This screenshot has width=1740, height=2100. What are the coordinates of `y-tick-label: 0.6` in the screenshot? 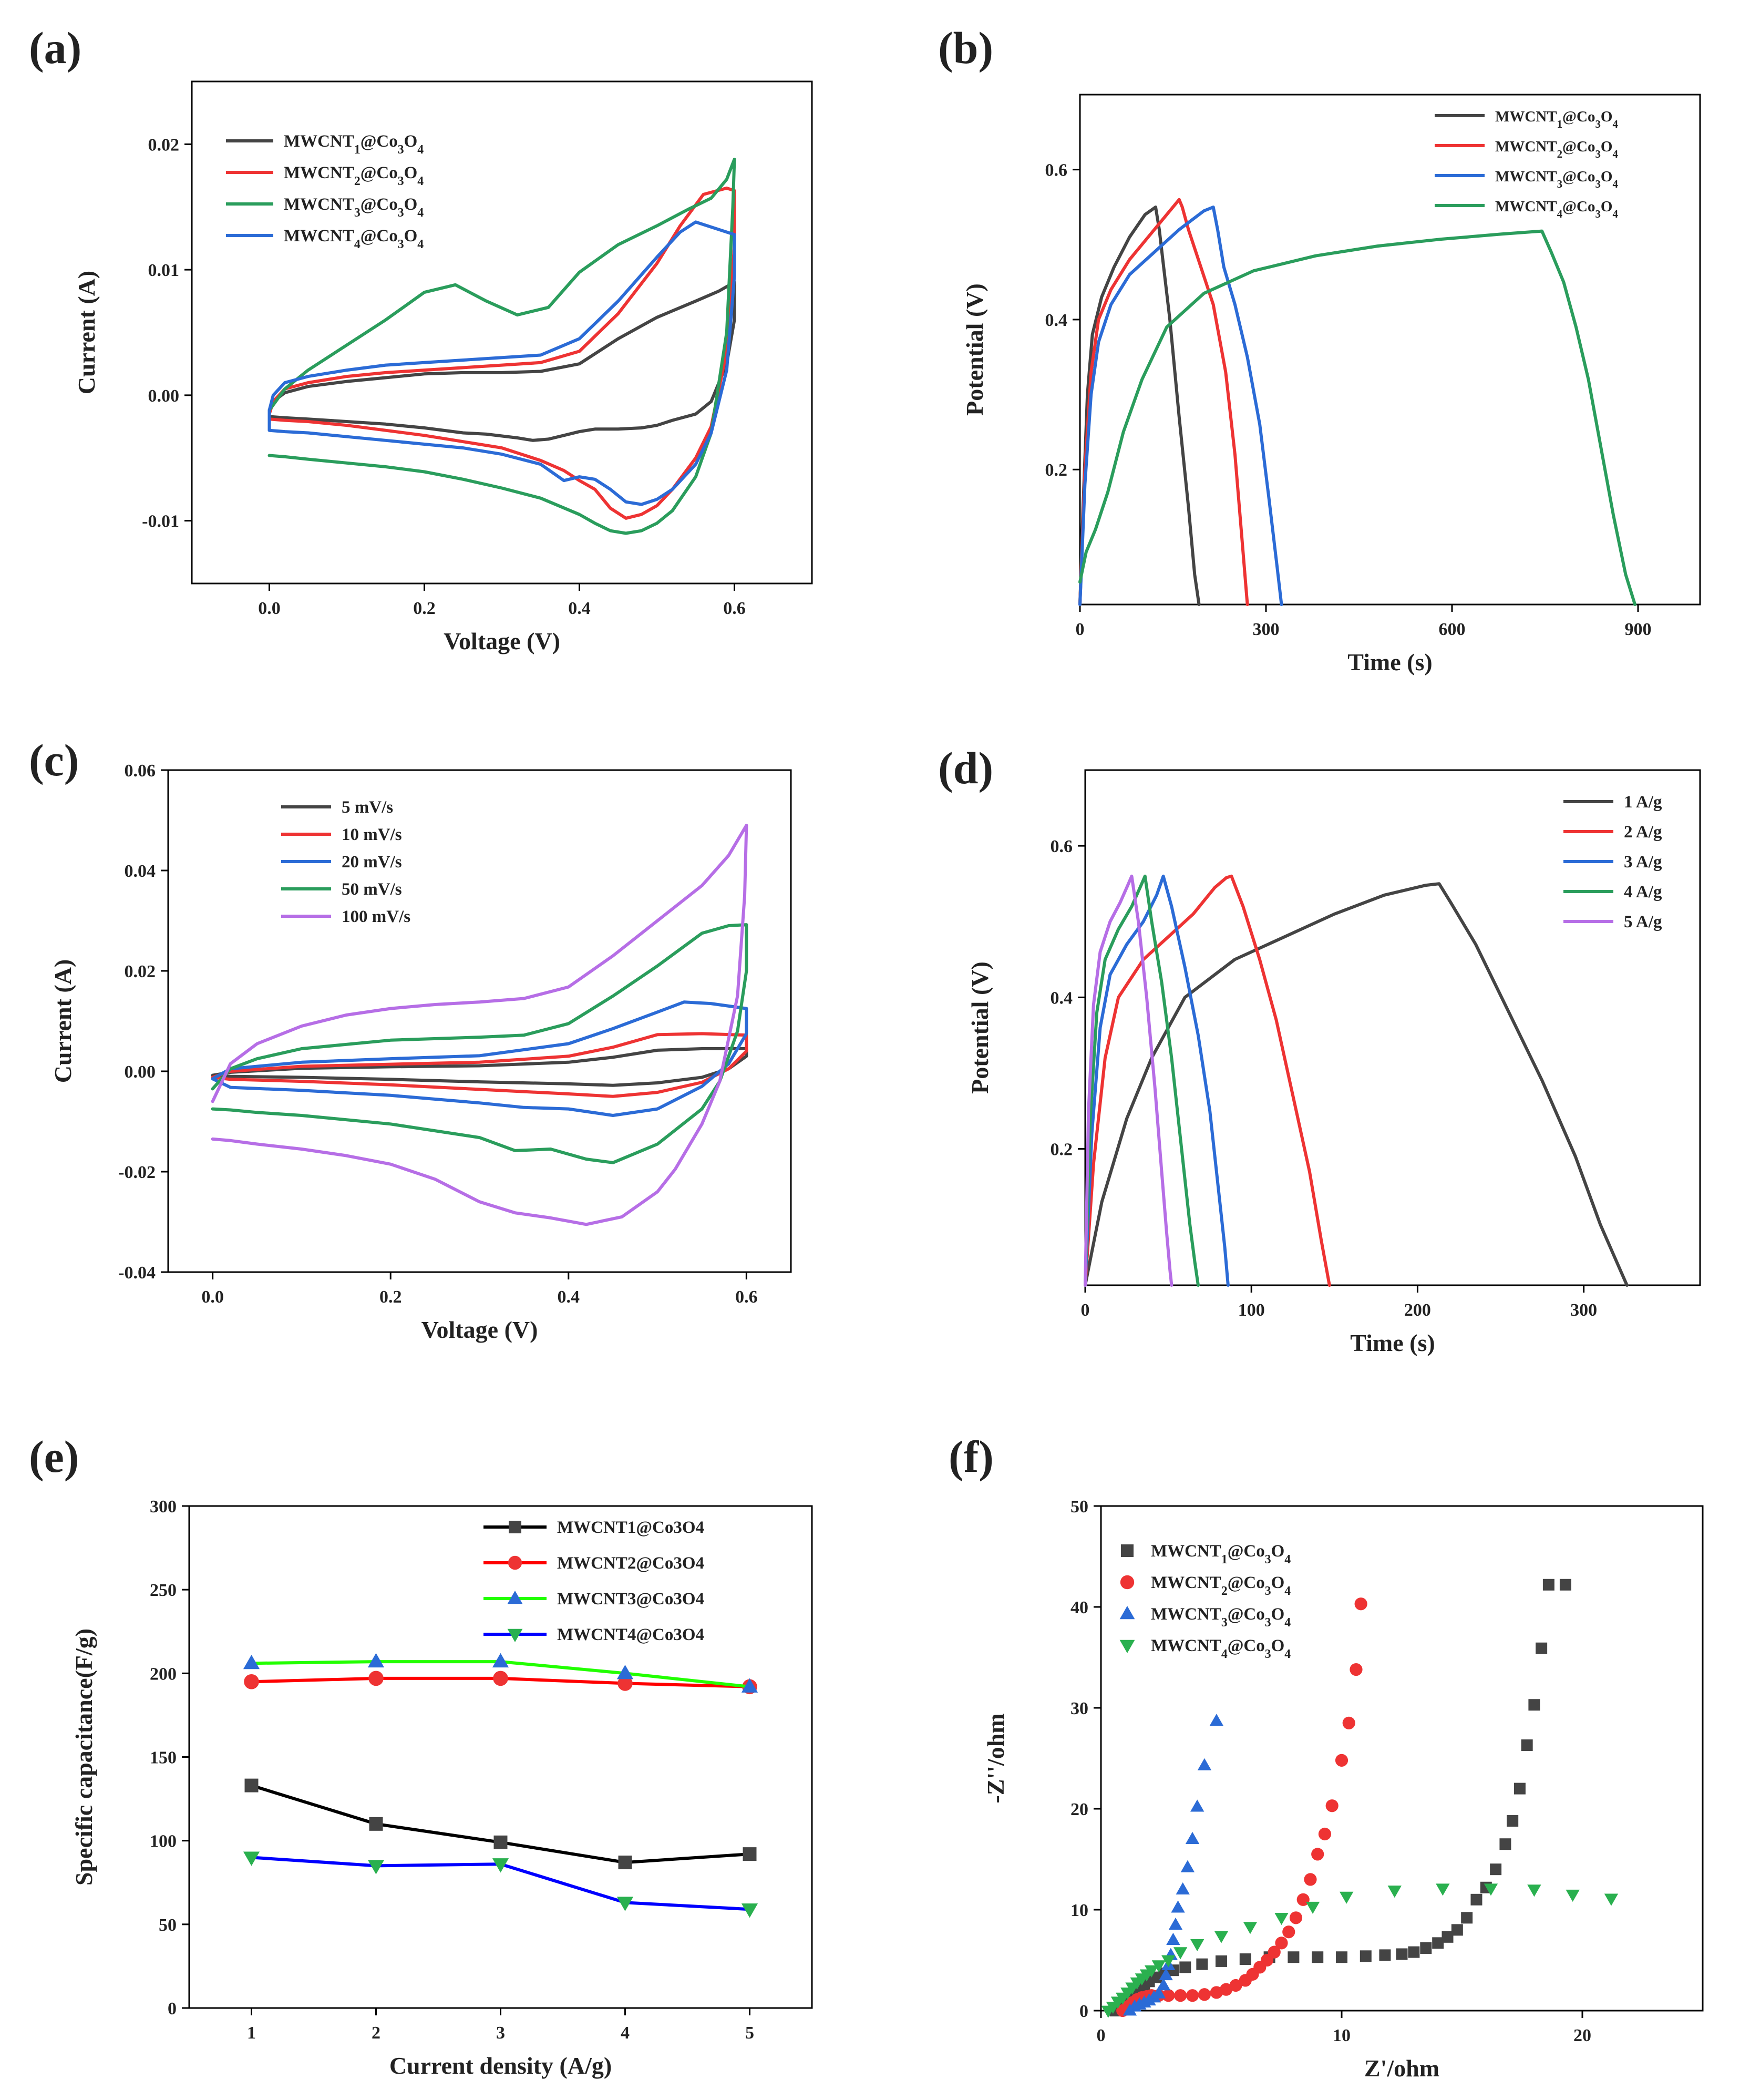 It's located at (1057, 170).